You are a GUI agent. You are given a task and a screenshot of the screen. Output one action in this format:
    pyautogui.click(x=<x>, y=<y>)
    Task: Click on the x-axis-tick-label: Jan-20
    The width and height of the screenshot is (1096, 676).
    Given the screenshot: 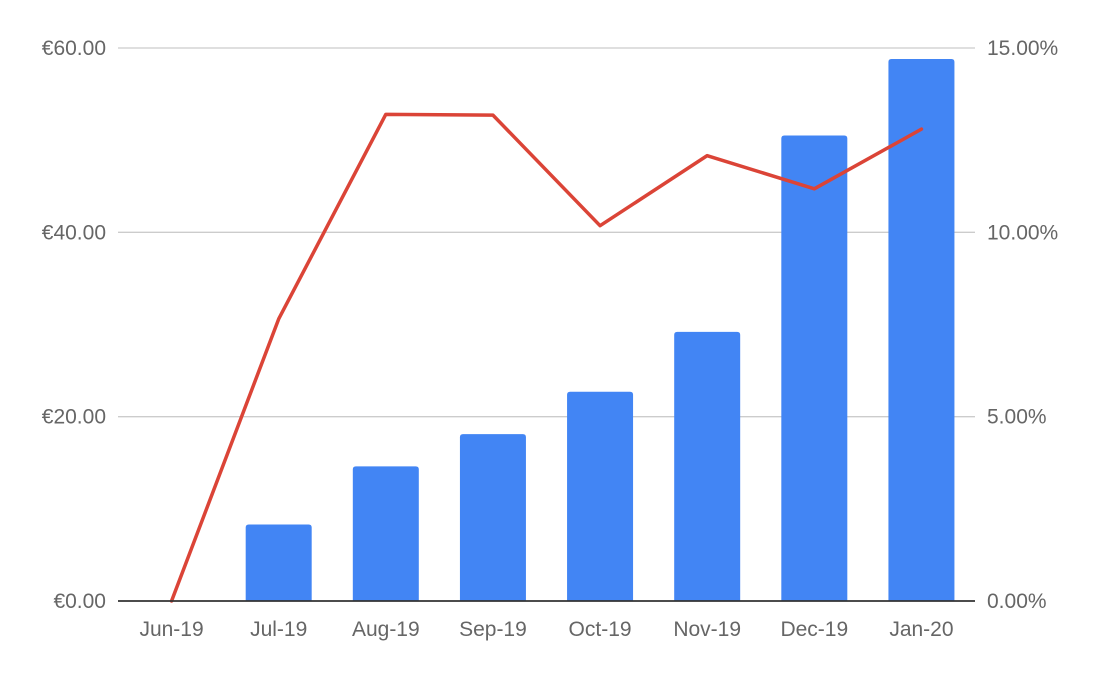 What is the action you would take?
    pyautogui.click(x=921, y=629)
    